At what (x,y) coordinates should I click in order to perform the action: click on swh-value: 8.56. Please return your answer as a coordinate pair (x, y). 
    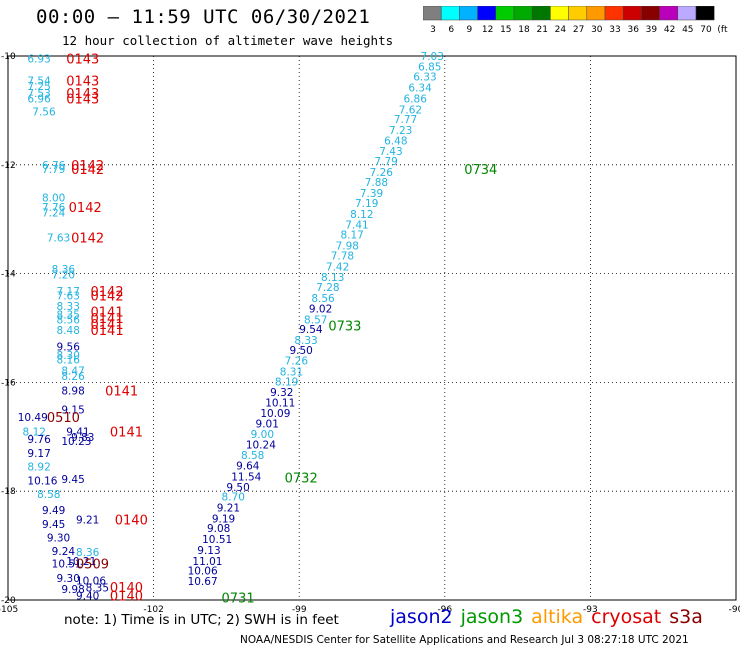
    Looking at the image, I should click on (69, 320).